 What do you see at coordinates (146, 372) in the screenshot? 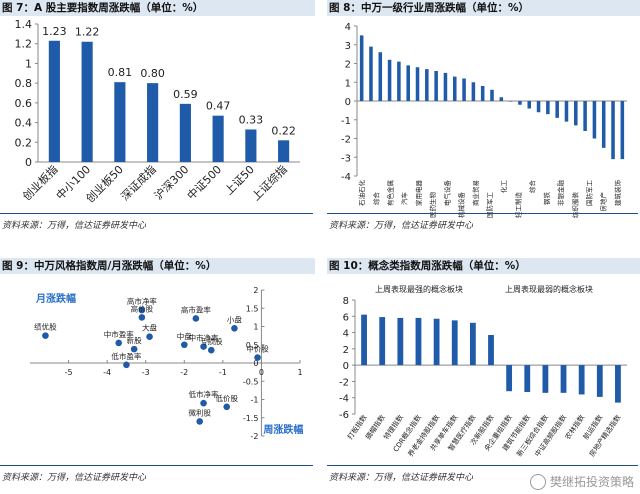
I see `x-tick-label: -3` at bounding box center [146, 372].